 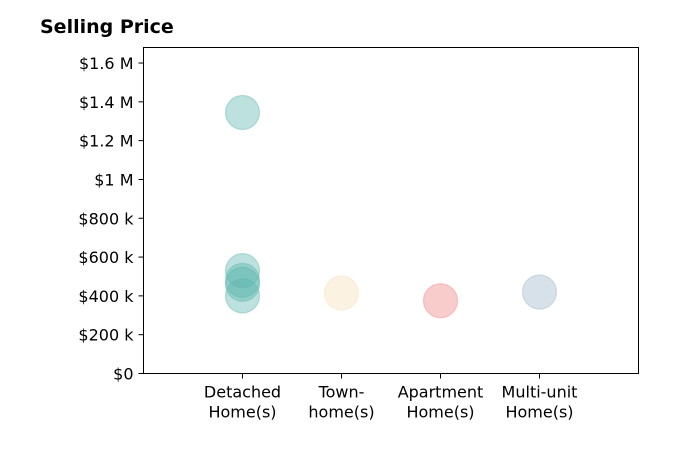 What do you see at coordinates (106, 102) in the screenshot?
I see `y-tick-label: $1.4 M` at bounding box center [106, 102].